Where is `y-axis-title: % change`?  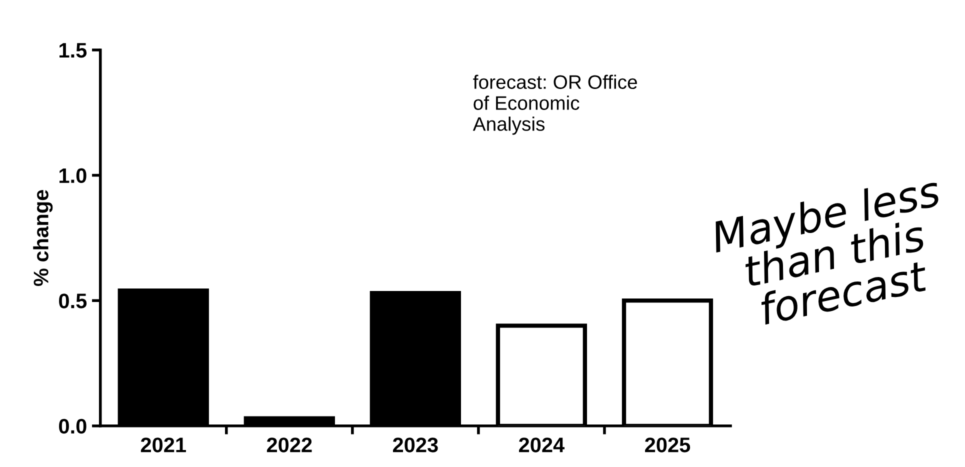
y-axis-title: % change is located at coordinates (43, 238).